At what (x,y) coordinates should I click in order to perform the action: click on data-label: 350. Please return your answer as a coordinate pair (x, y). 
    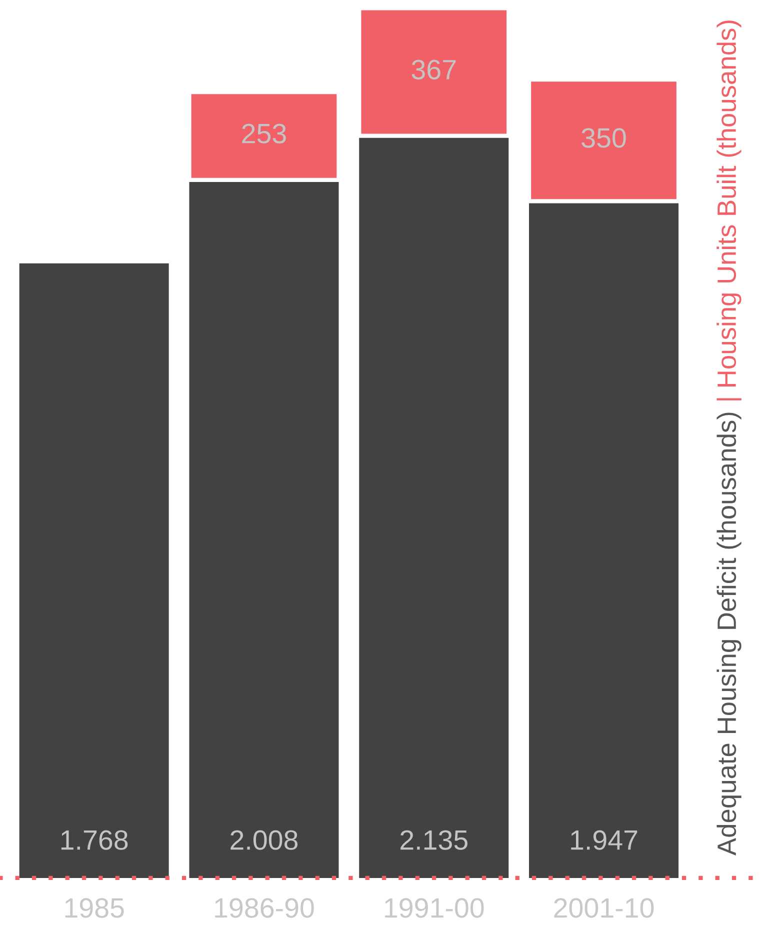
    Looking at the image, I should click on (604, 138).